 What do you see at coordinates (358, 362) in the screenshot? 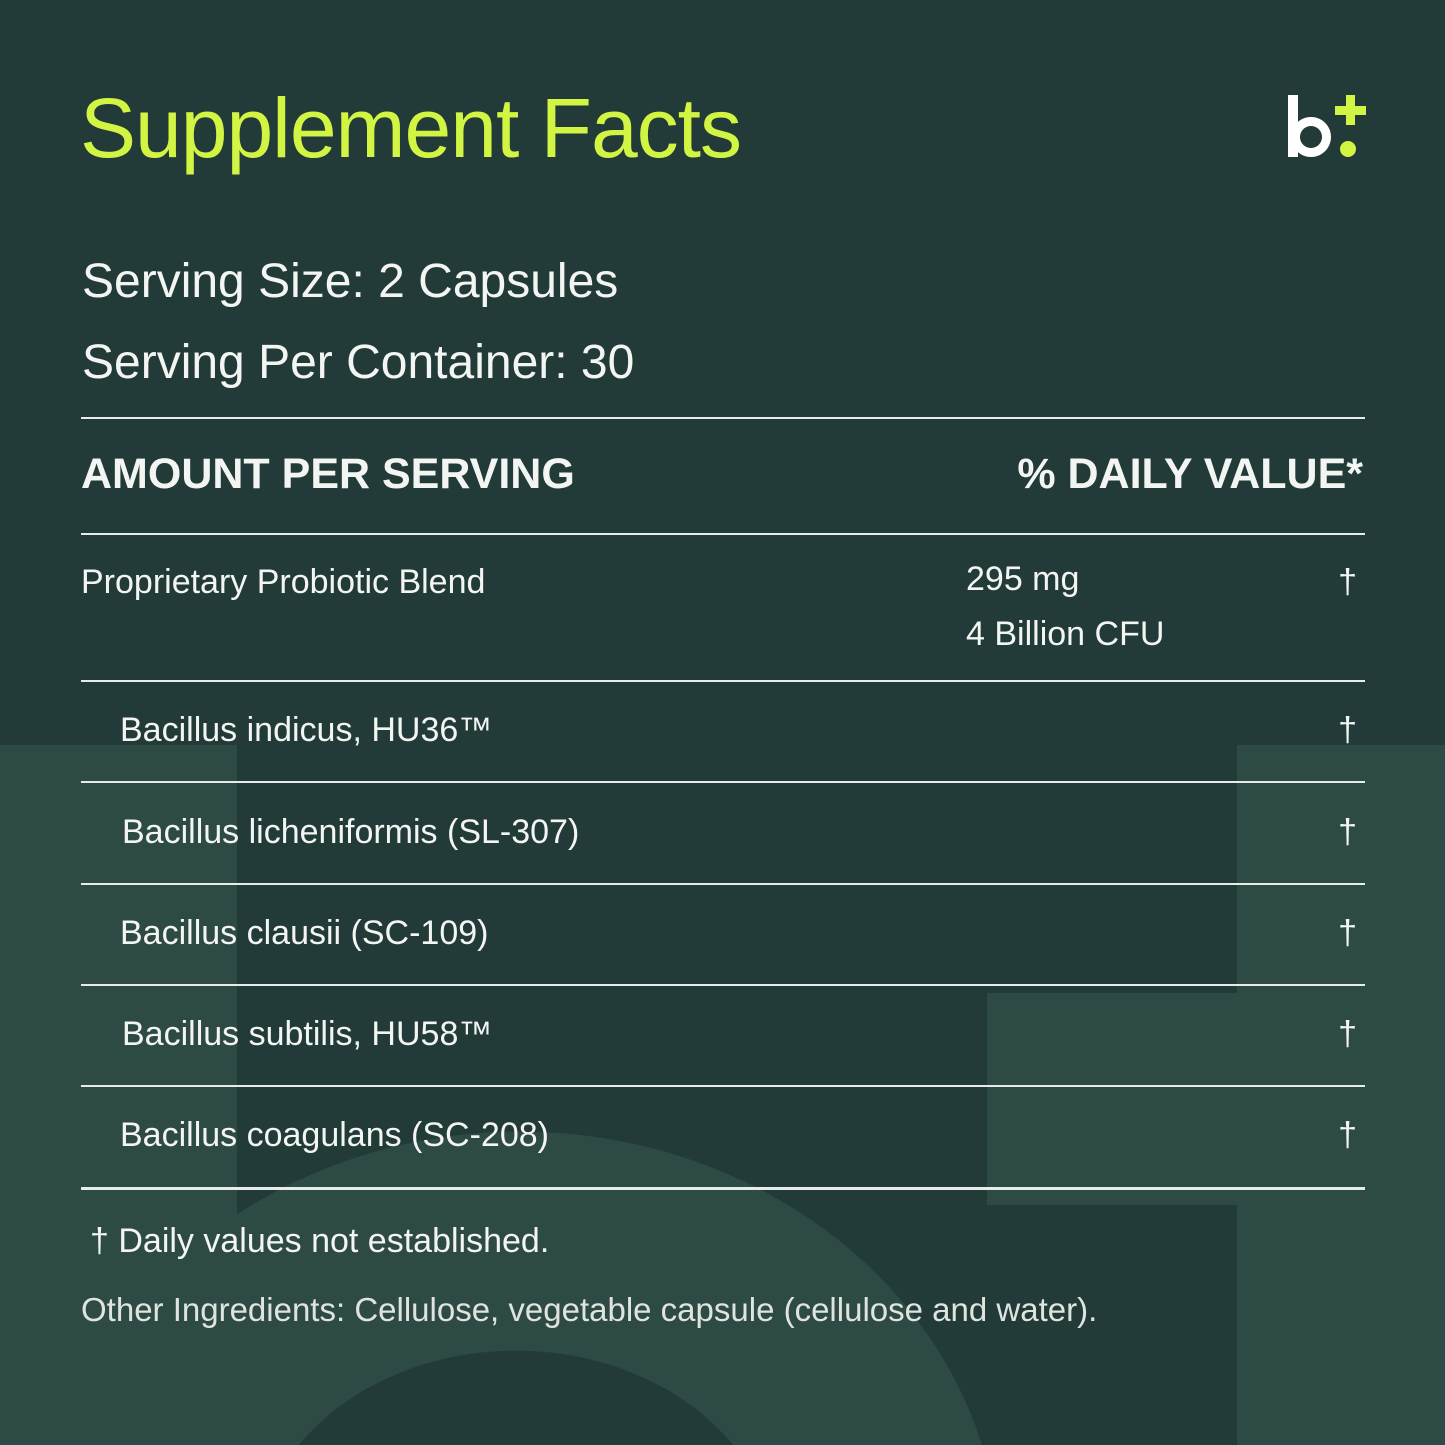
I see `servings-per-container: Serving Per Container: 30` at bounding box center [358, 362].